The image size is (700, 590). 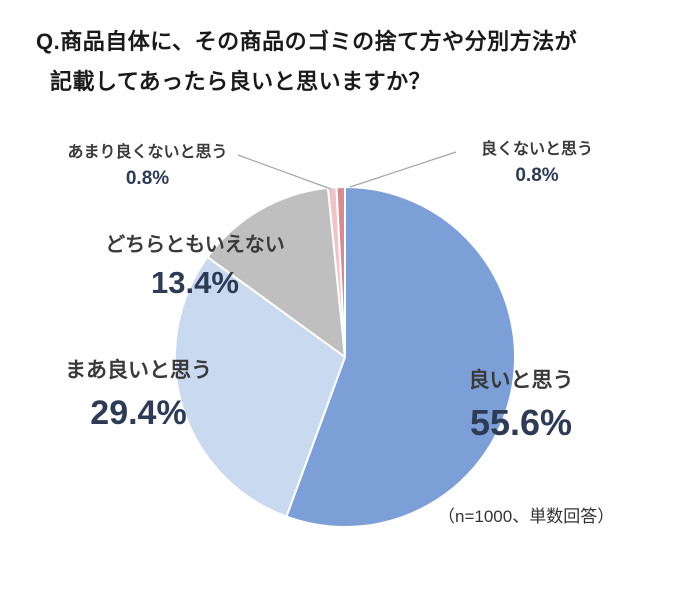 I want to click on annotation-dochira: どちらともいえない 13.4%, so click(x=195, y=264).